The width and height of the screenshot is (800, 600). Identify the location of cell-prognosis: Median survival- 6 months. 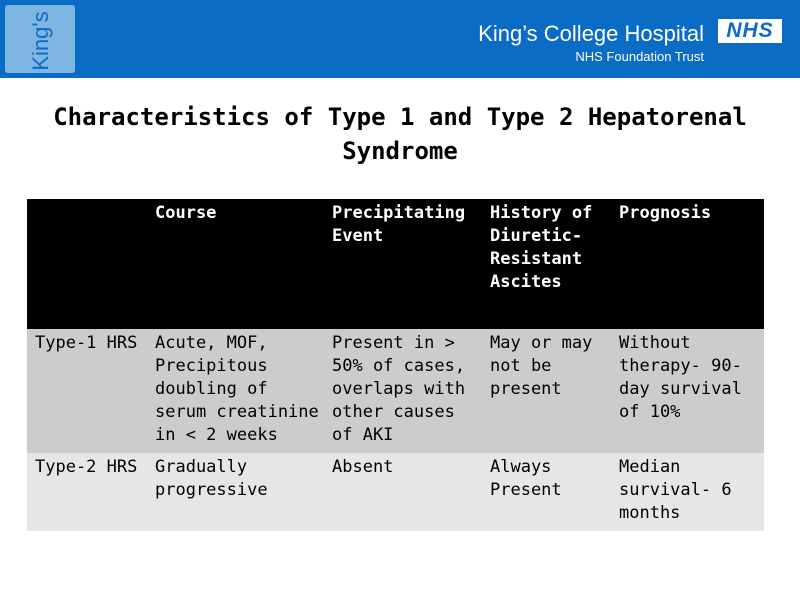
(675, 490).